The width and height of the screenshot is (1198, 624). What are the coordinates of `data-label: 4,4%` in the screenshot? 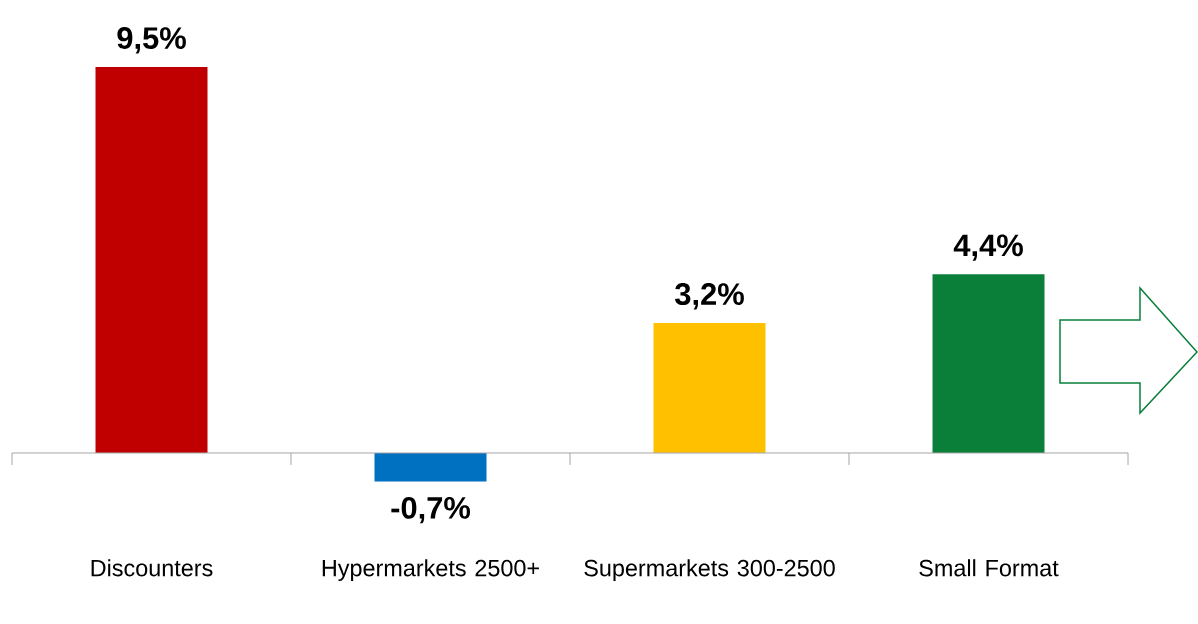 It's located at (988, 247).